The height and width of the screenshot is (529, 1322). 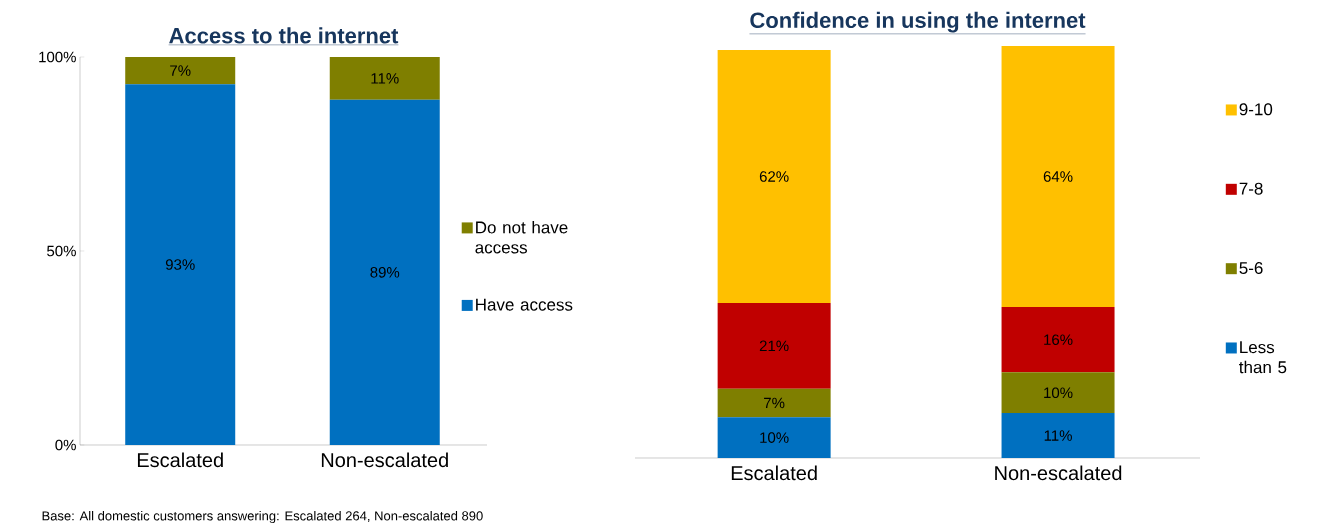 I want to click on data-label: 16%, so click(x=1058, y=339).